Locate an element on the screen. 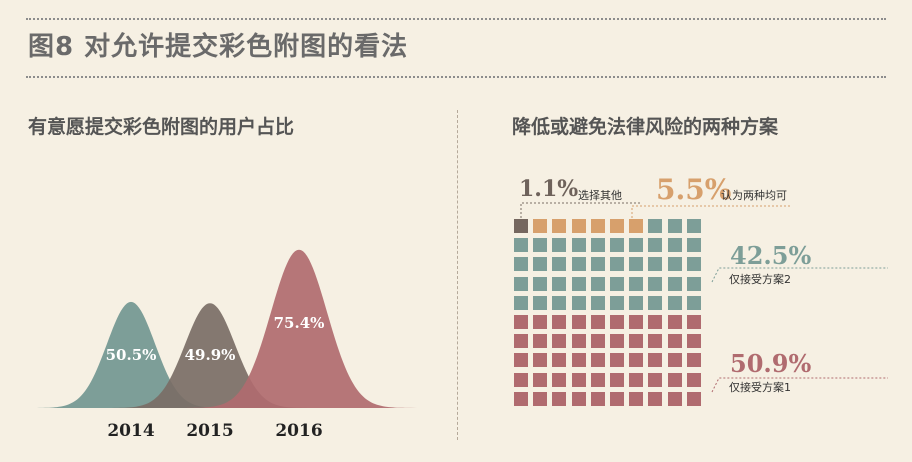 The height and width of the screenshot is (462, 912). bell-value-label-2015: 49.9% is located at coordinates (210, 355).